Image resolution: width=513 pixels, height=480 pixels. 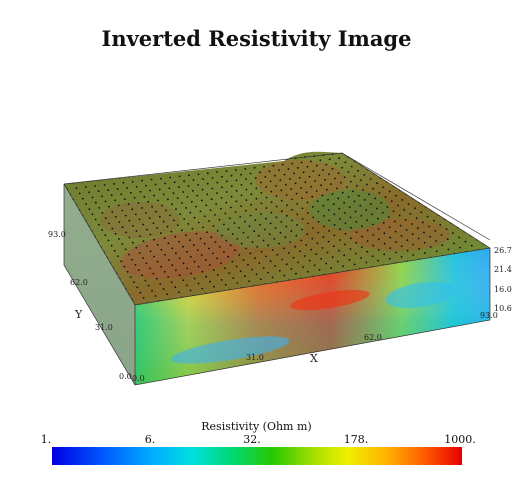 What do you see at coordinates (315, 347) in the screenshot?
I see `x-axis: 0.0 31.0 62.0 93.0 X` at bounding box center [315, 347].